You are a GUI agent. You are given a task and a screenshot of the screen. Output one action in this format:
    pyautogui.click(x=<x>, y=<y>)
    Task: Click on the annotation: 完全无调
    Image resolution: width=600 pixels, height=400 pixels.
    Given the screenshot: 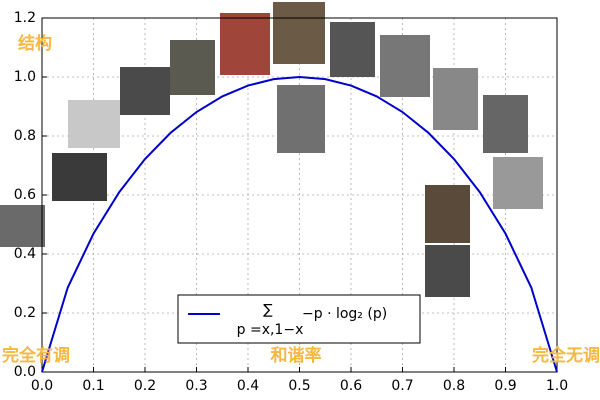 What is the action you would take?
    pyautogui.click(x=566, y=355)
    